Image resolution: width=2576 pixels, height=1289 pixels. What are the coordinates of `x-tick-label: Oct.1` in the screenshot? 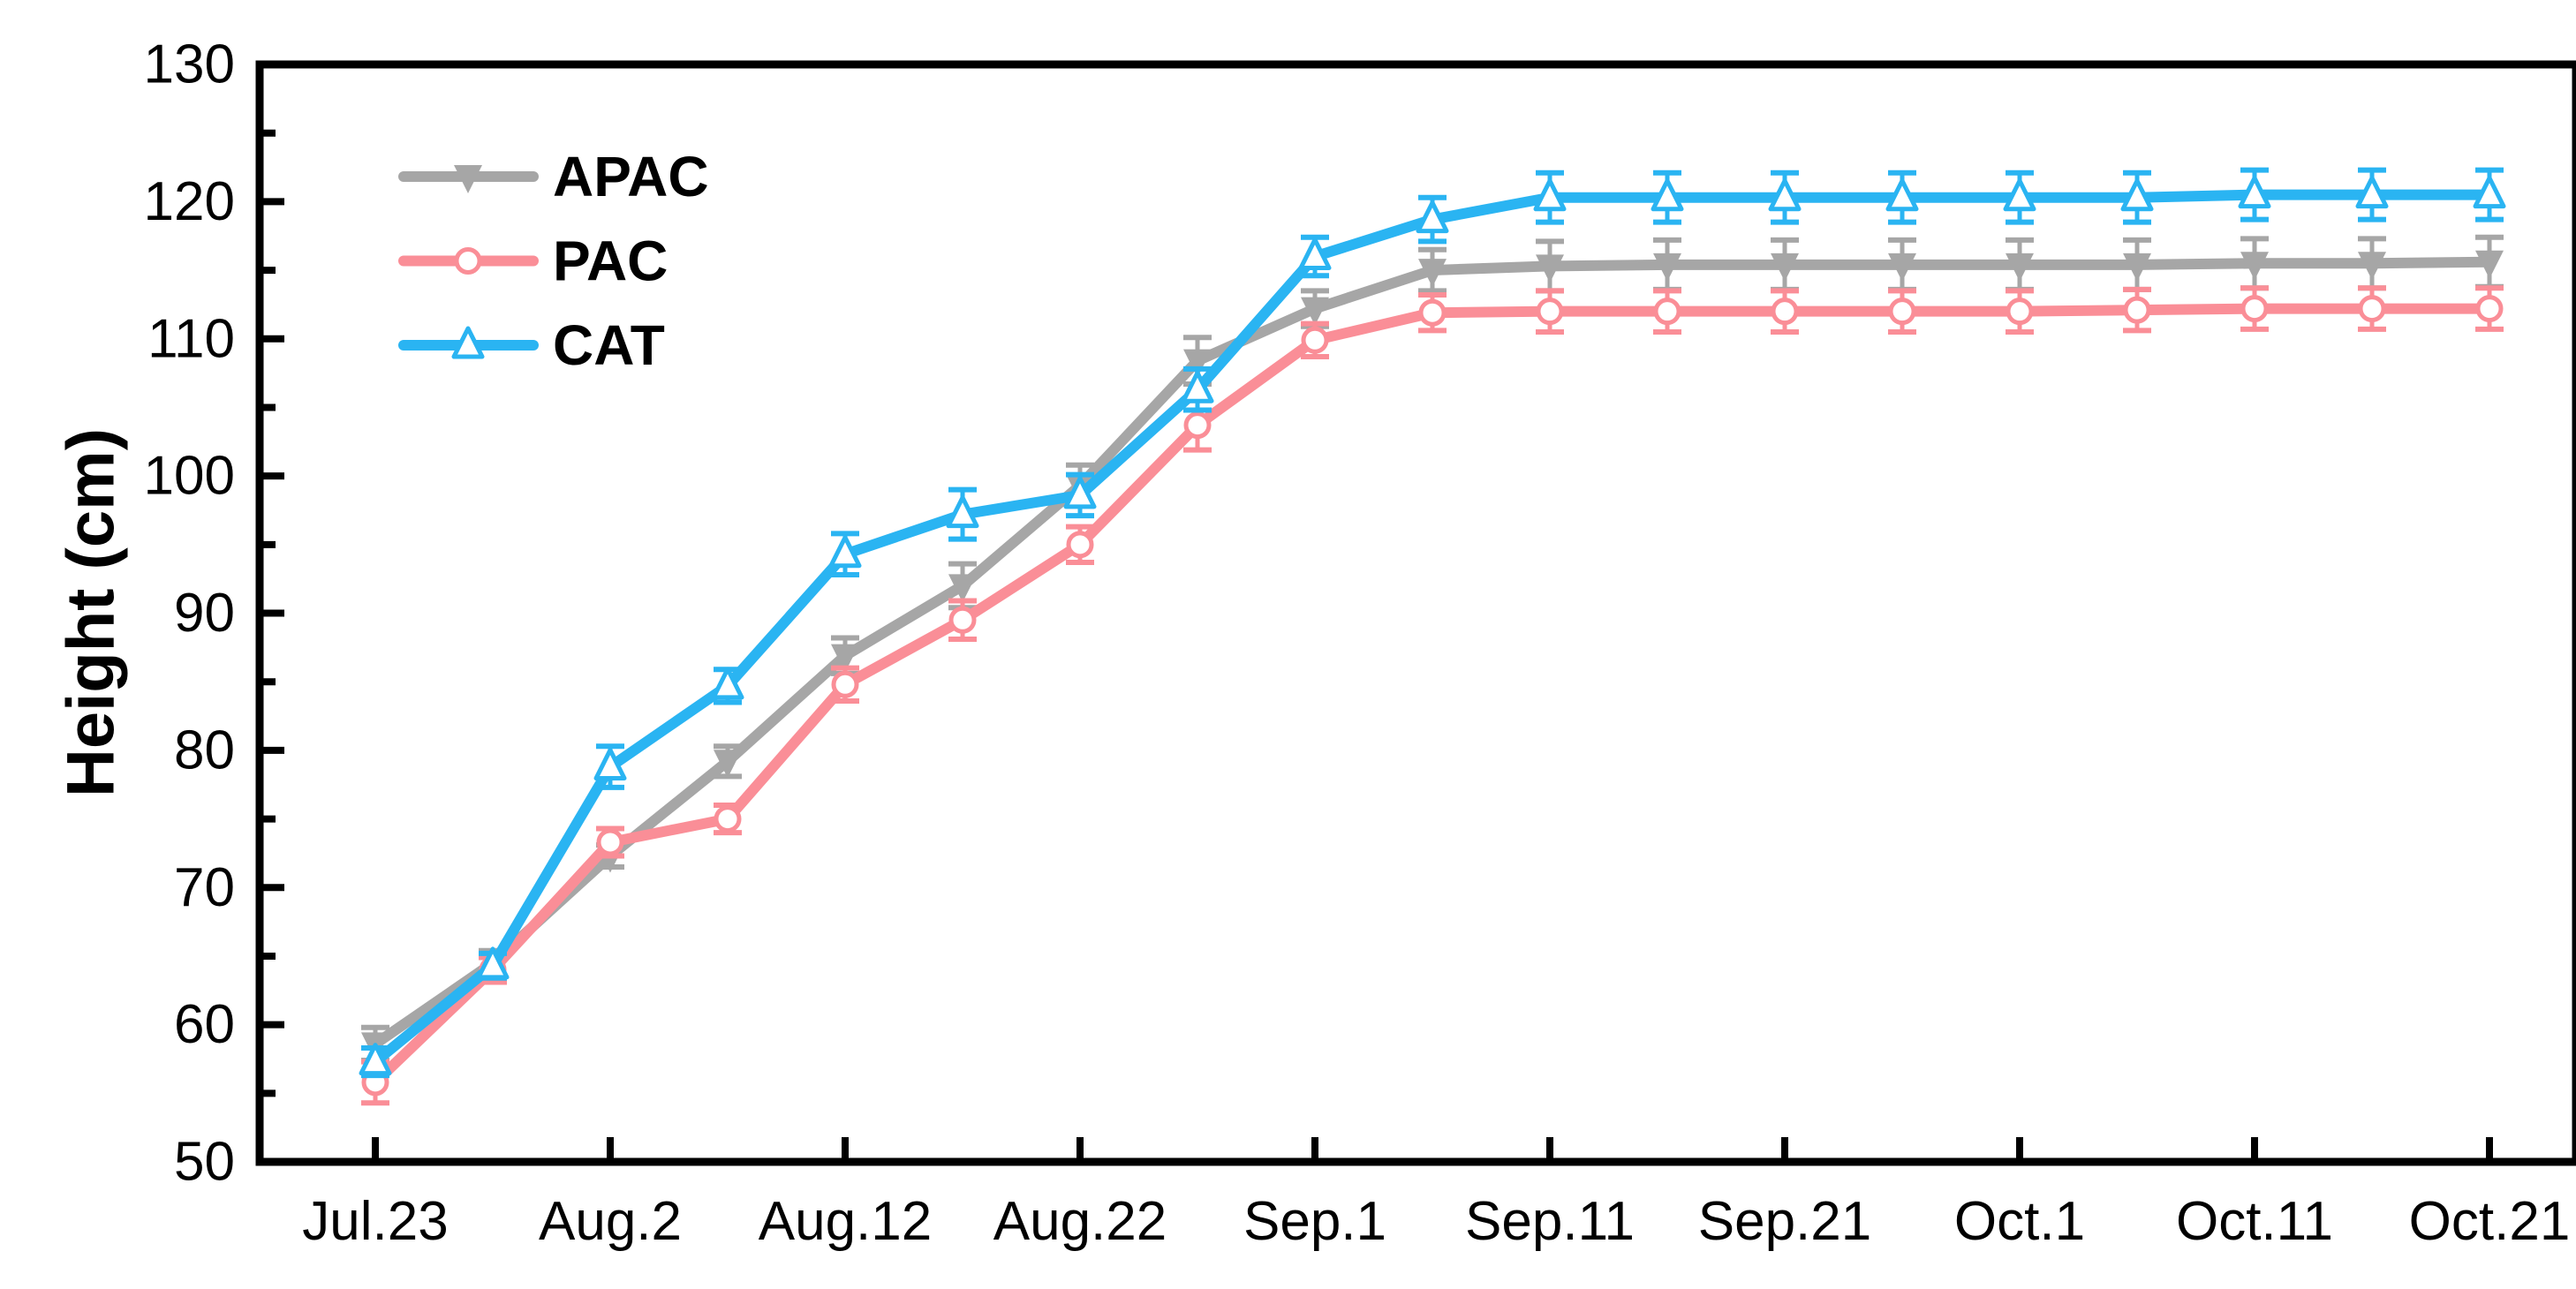 It's located at (2019, 1221).